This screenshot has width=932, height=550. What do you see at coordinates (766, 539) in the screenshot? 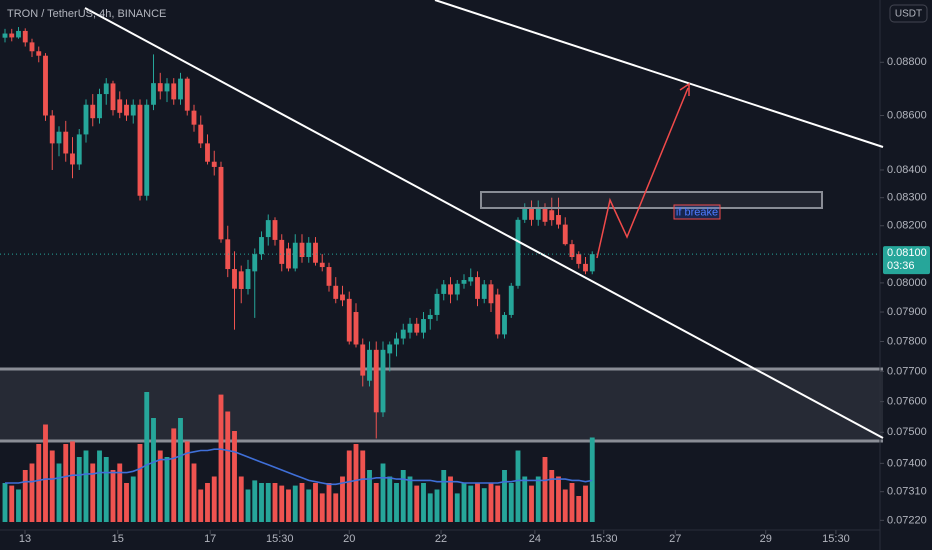
I see `x-tick-label: 29` at bounding box center [766, 539].